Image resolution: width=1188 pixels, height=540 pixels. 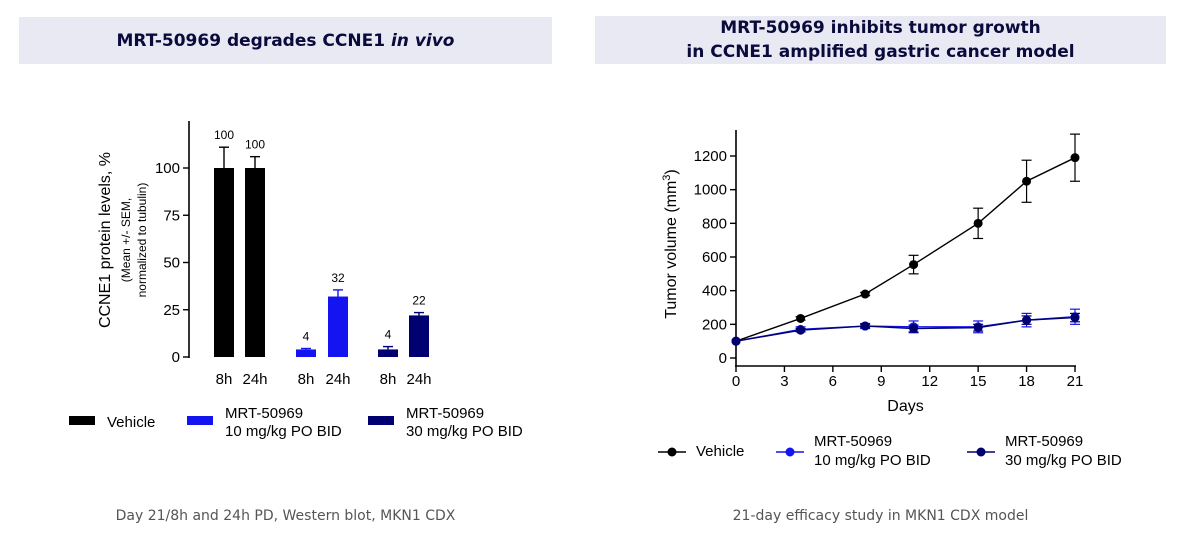 What do you see at coordinates (253, 40) in the screenshot?
I see `left-title-text: MRT-50969 degrades CCNE1` at bounding box center [253, 40].